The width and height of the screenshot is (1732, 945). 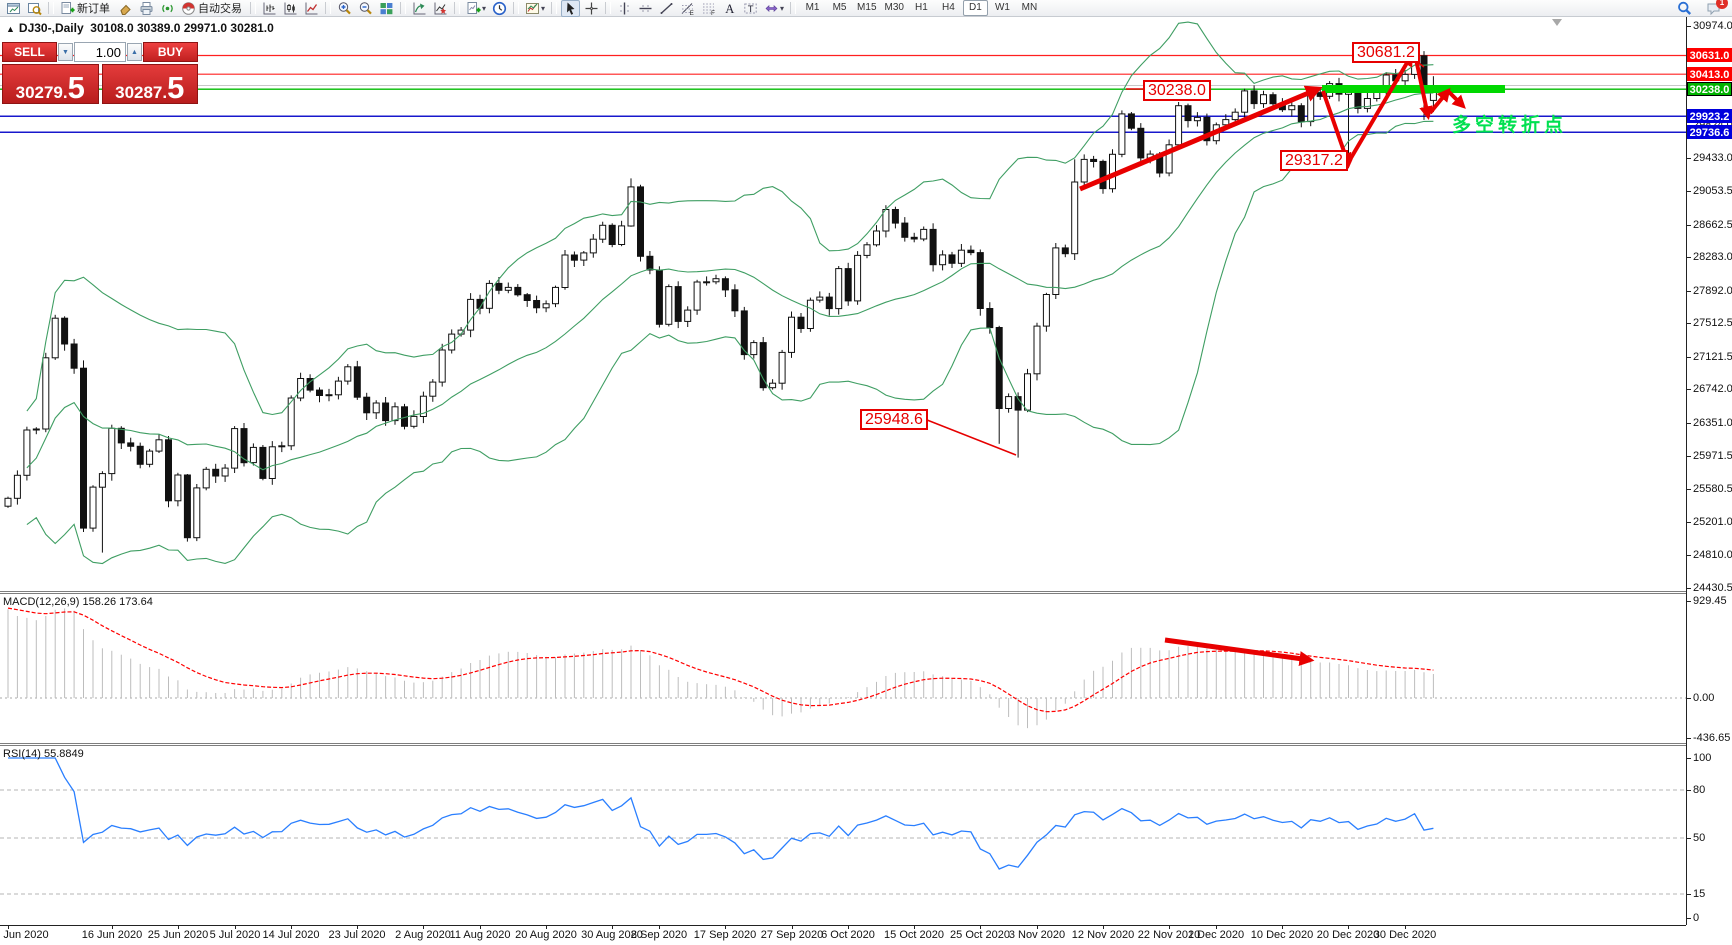 I want to click on search-button, so click(x=1684, y=8).